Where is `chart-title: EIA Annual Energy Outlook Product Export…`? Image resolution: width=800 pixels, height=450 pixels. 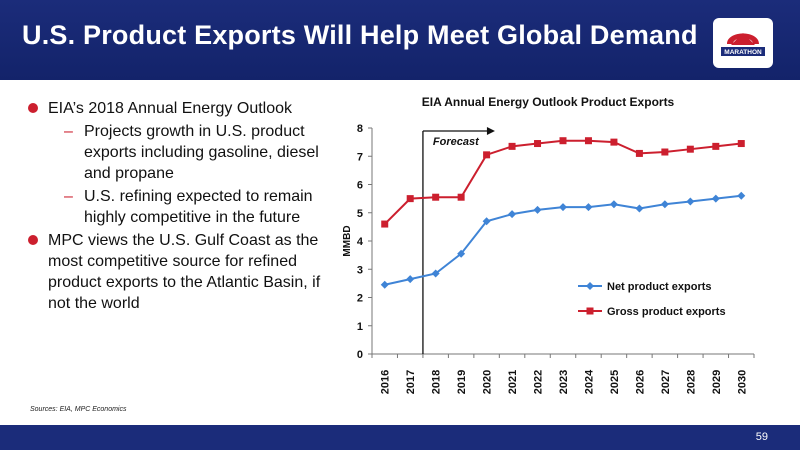
chart-title: EIA Annual Energy Outlook Product Export… is located at coordinates (548, 102).